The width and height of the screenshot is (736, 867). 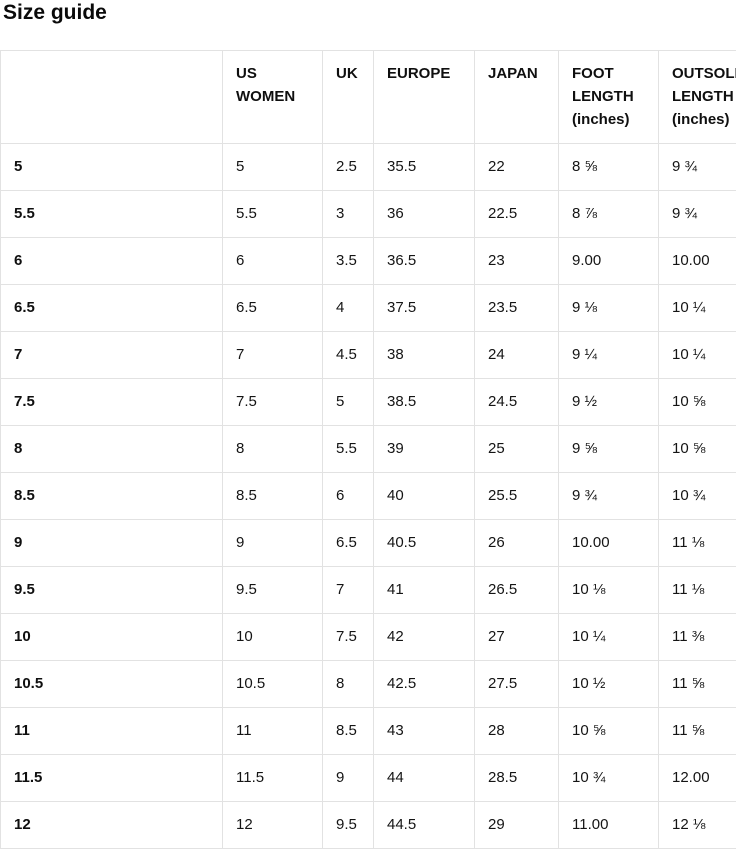 I want to click on column-header: EUROPE, so click(x=424, y=97).